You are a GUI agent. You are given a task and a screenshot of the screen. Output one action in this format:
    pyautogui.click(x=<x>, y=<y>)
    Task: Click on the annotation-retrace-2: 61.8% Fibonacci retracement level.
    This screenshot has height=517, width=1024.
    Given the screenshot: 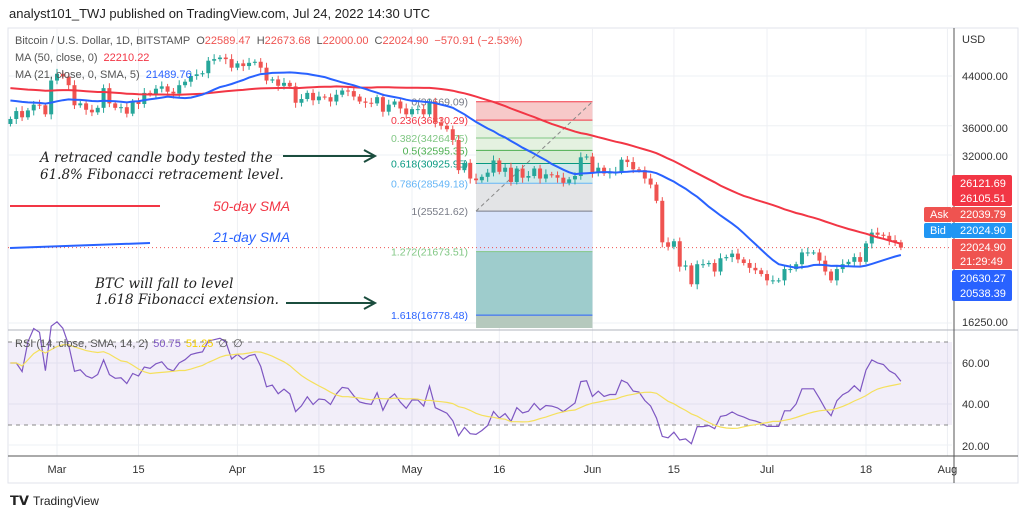 What is the action you would take?
    pyautogui.click(x=162, y=175)
    